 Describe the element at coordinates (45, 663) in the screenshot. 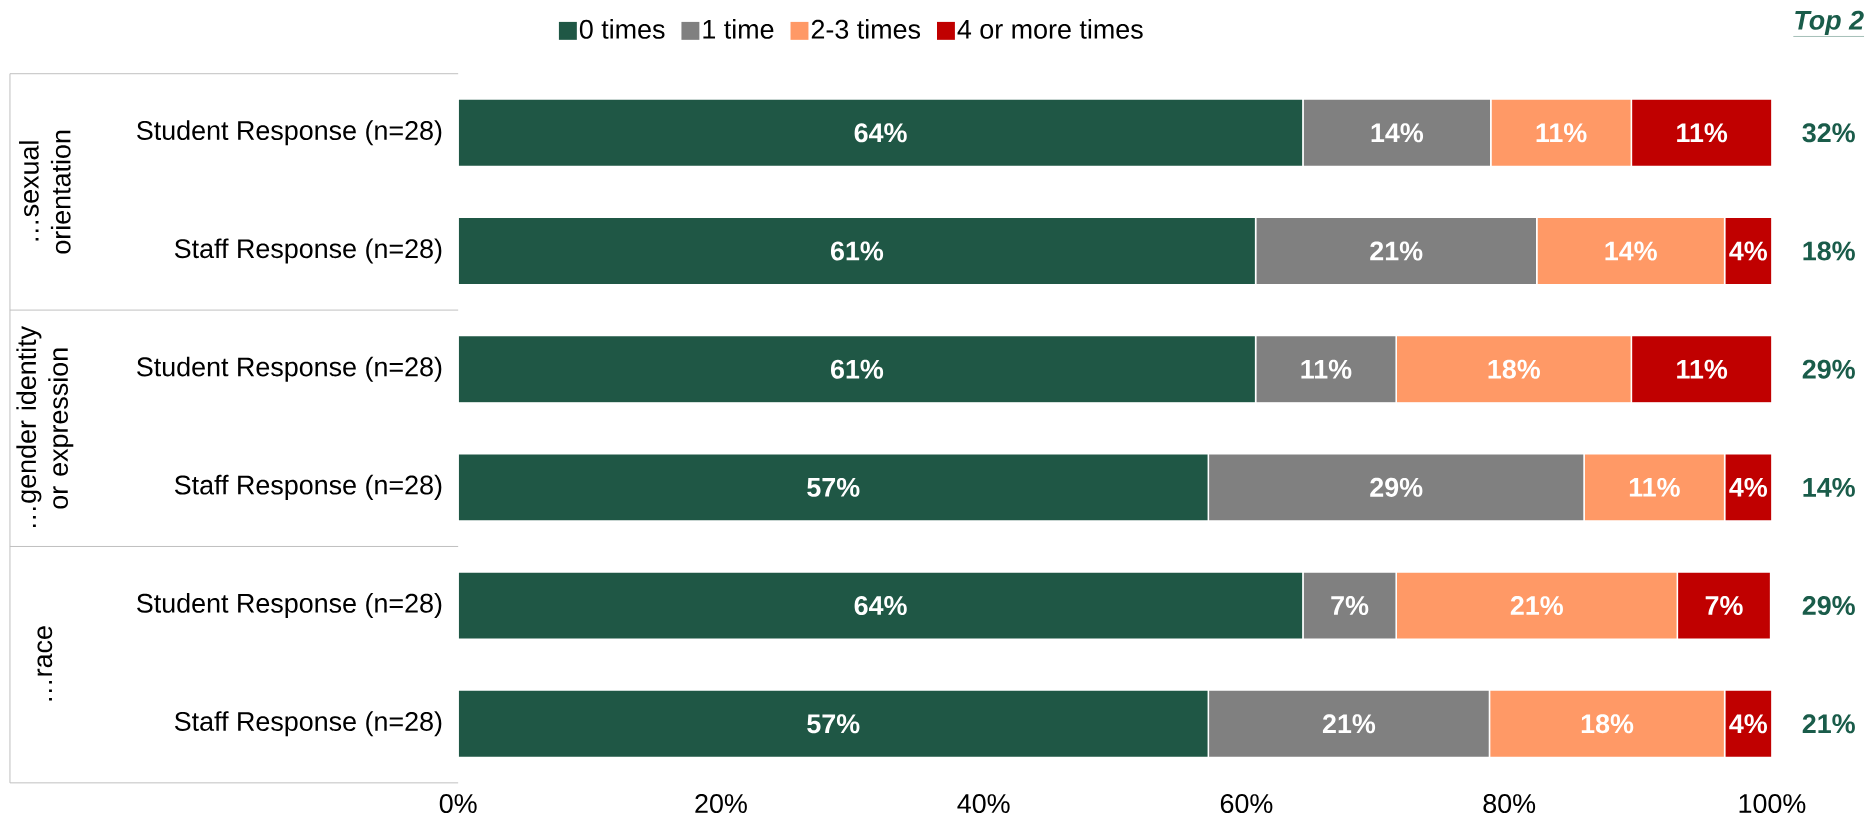

I see `text: …race` at that location.